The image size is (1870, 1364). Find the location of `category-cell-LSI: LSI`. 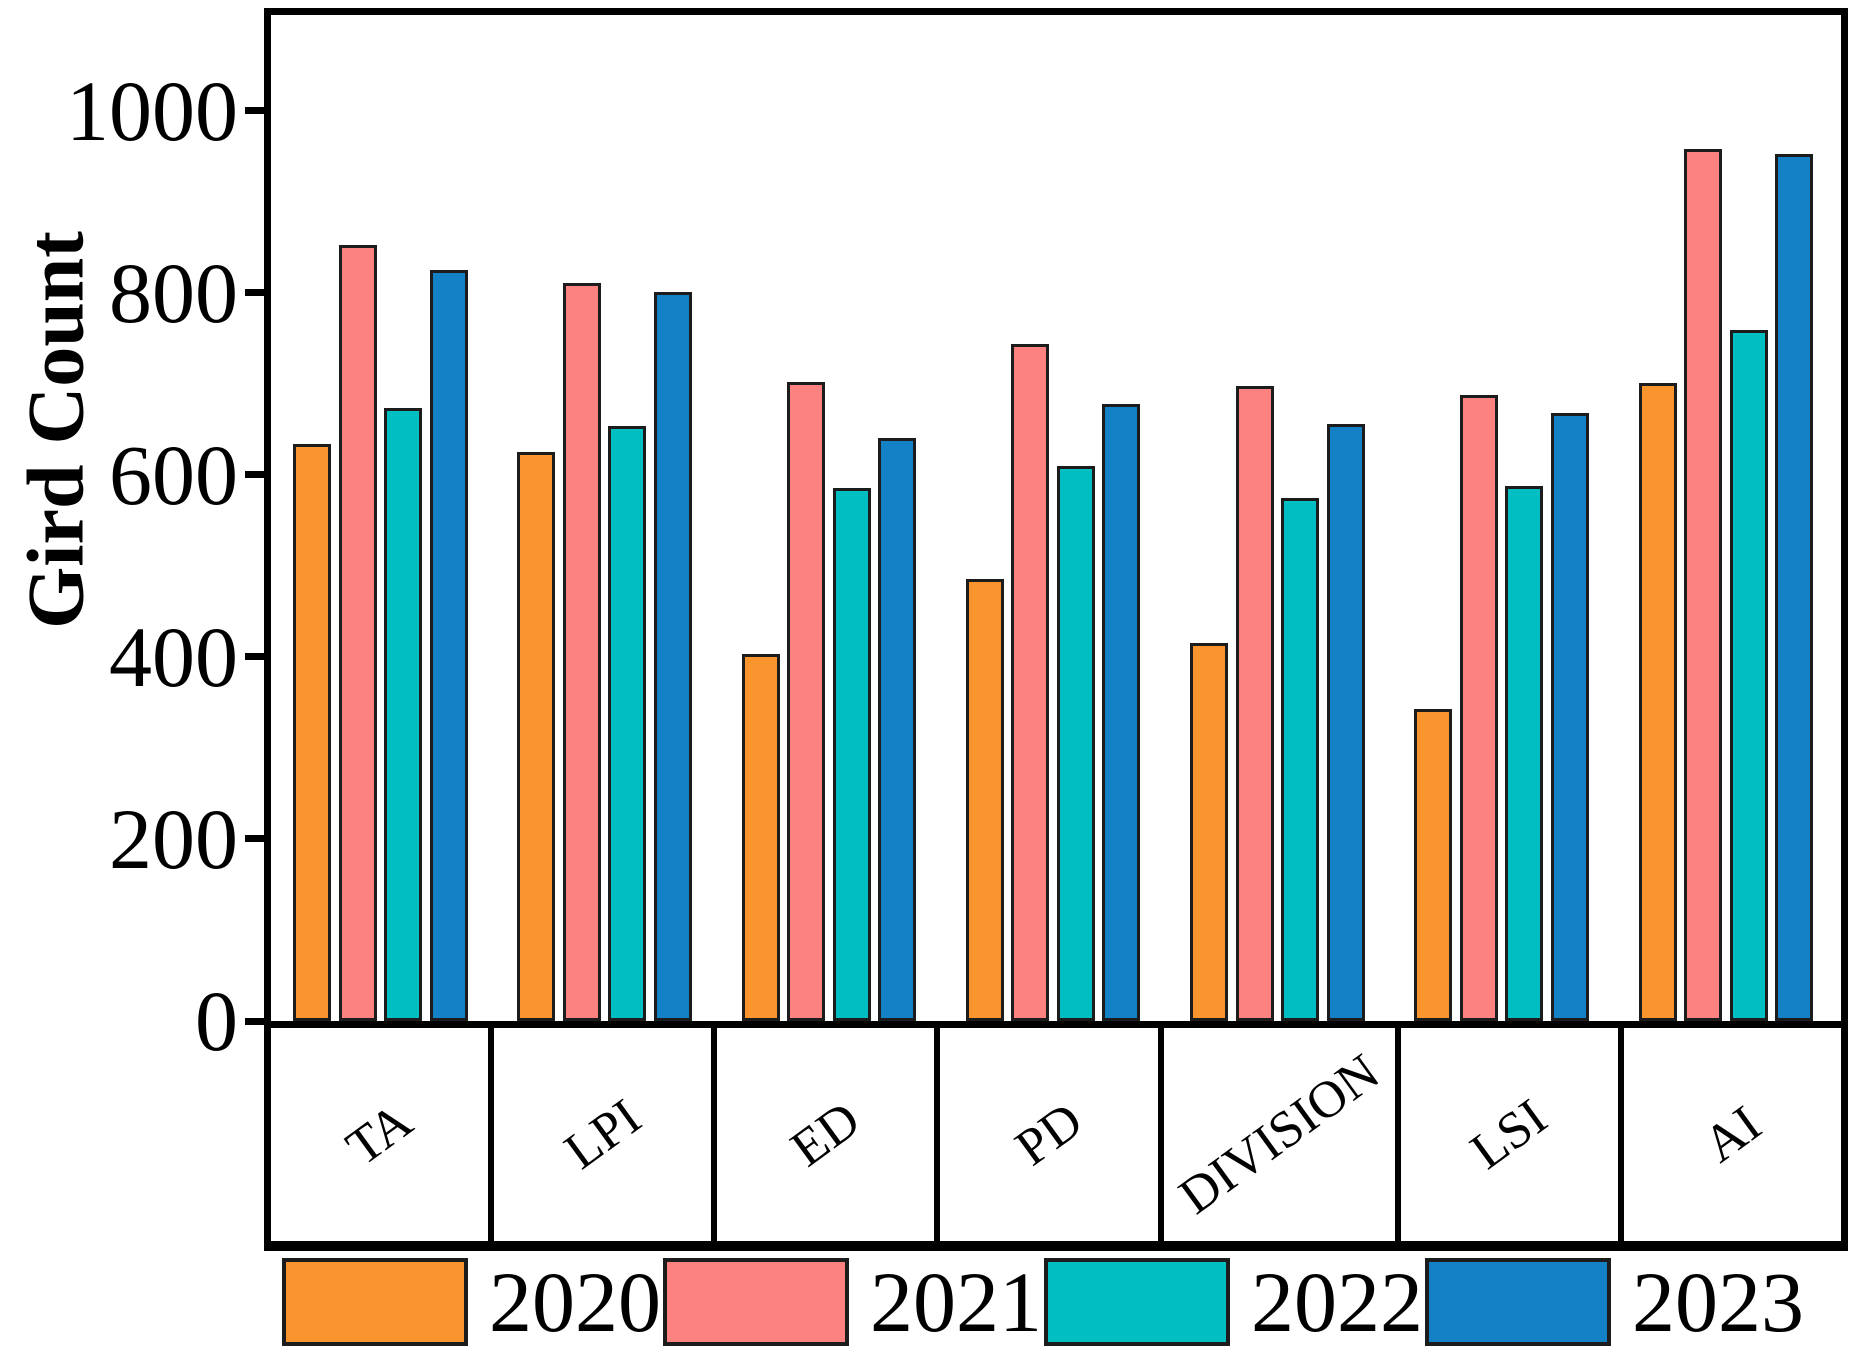

category-cell-LSI: LSI is located at coordinates (1512, 1134).